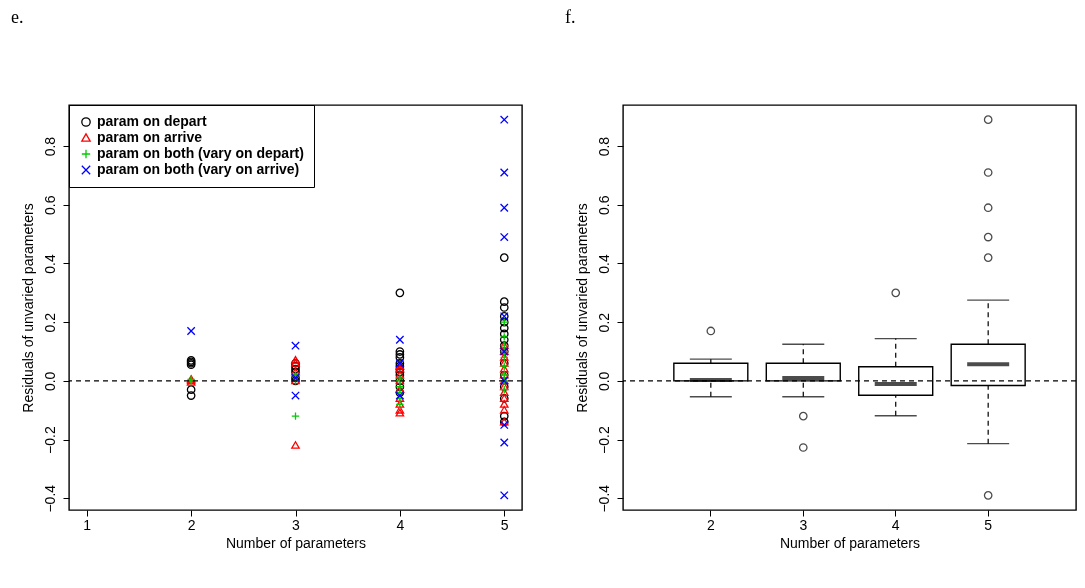  I want to click on legend-label: param on both (vary on depart), so click(200, 153).